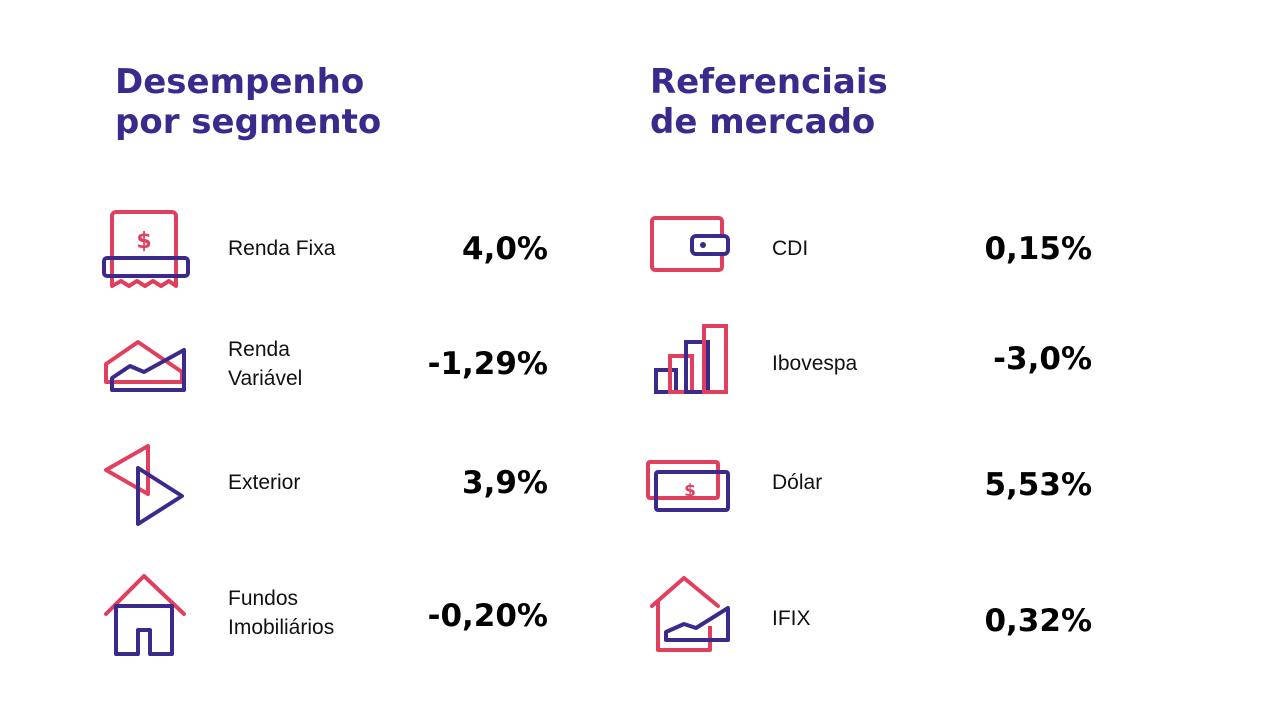 The image size is (1280, 720). I want to click on left-title-line1: Desempenho, so click(240, 82).